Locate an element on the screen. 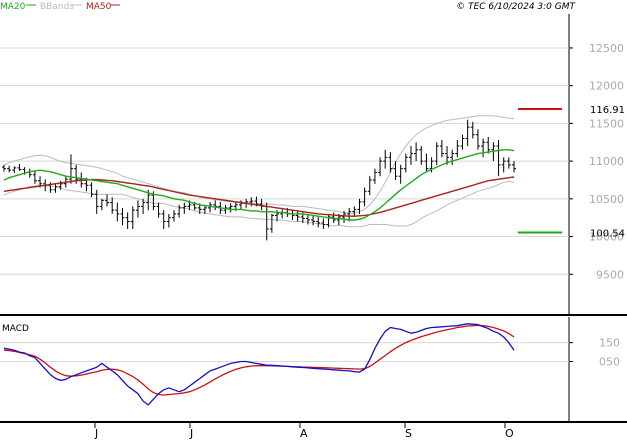  main-y-tick-label: 11500 is located at coordinates (606, 123).